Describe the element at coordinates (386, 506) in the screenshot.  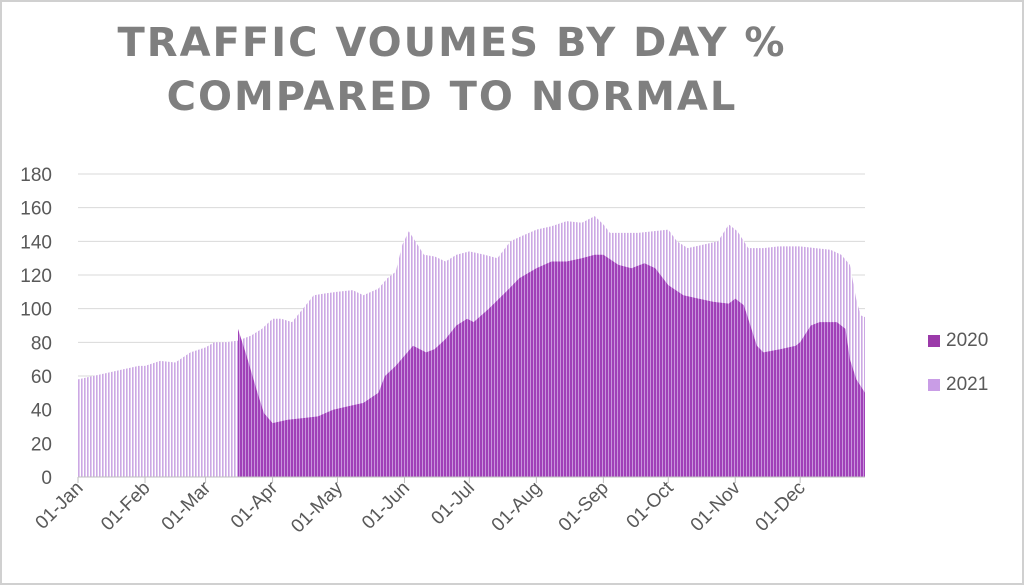
I see `x-tick-label: 01-Jun` at that location.